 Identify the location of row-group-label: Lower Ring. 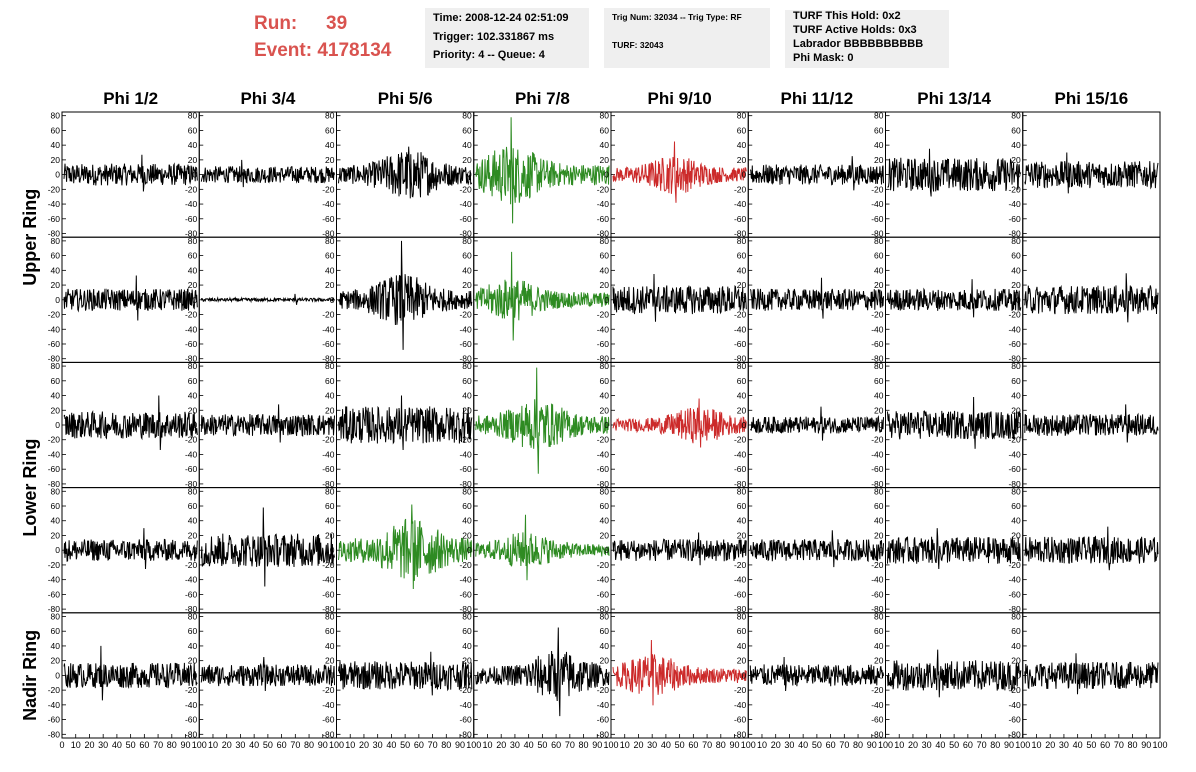
(30, 488).